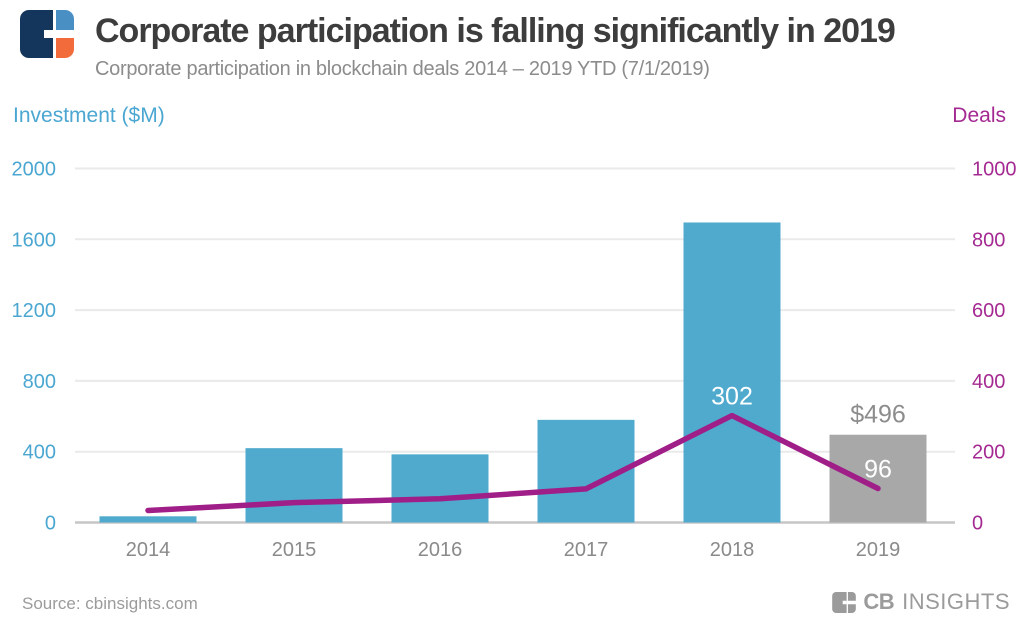 The height and width of the screenshot is (627, 1024). What do you see at coordinates (39, 453) in the screenshot?
I see `left-tick-label-400: 400` at bounding box center [39, 453].